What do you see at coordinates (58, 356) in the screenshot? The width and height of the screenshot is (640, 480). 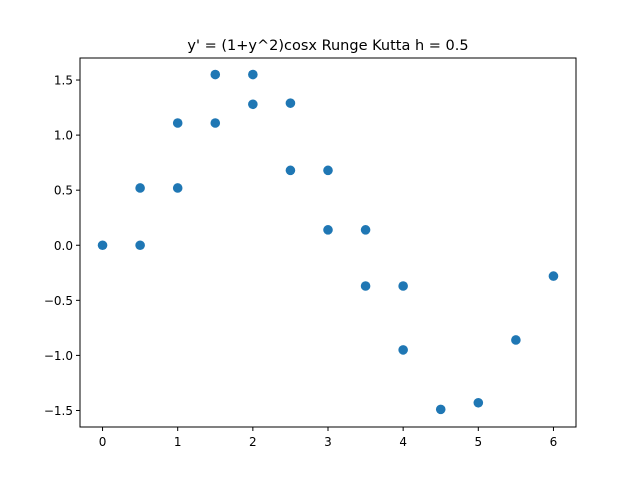 I see `y-tick-label: −1.0` at bounding box center [58, 356].